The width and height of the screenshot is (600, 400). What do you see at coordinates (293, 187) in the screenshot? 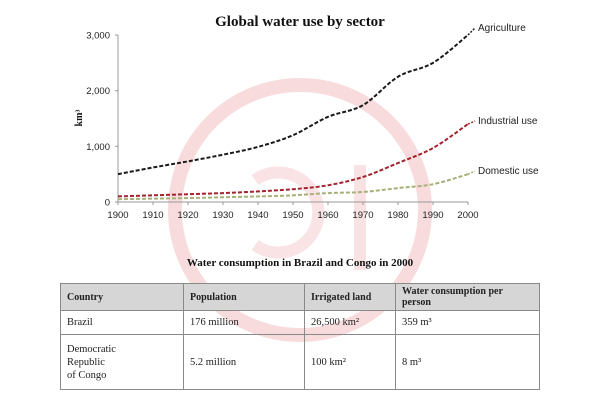
I see `series-line-domestic-use` at bounding box center [293, 187].